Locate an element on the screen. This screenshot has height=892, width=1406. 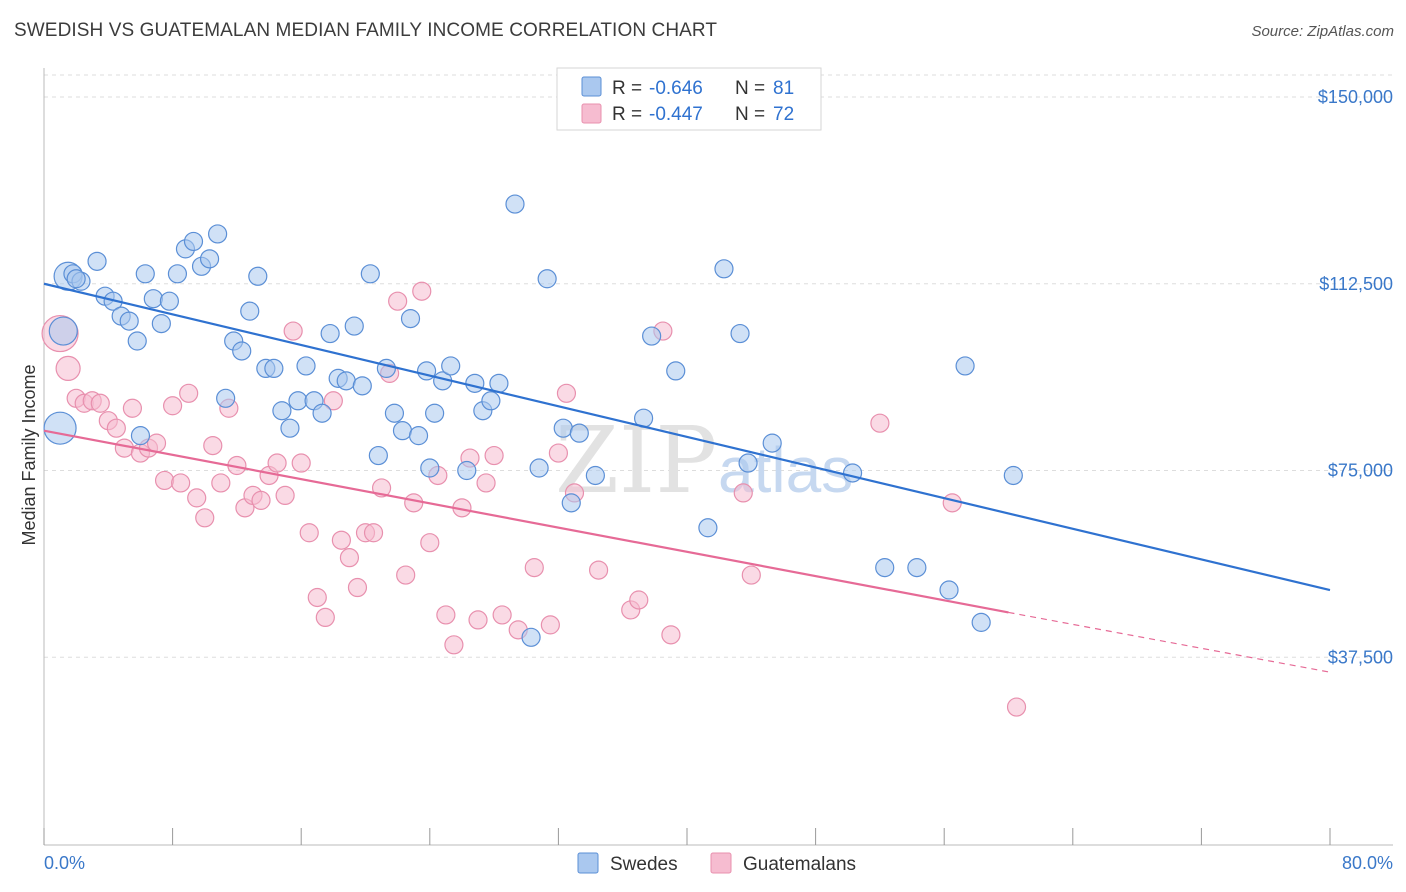
series-legend: Swedes Guatemalans is located at coordinates (716, 863).